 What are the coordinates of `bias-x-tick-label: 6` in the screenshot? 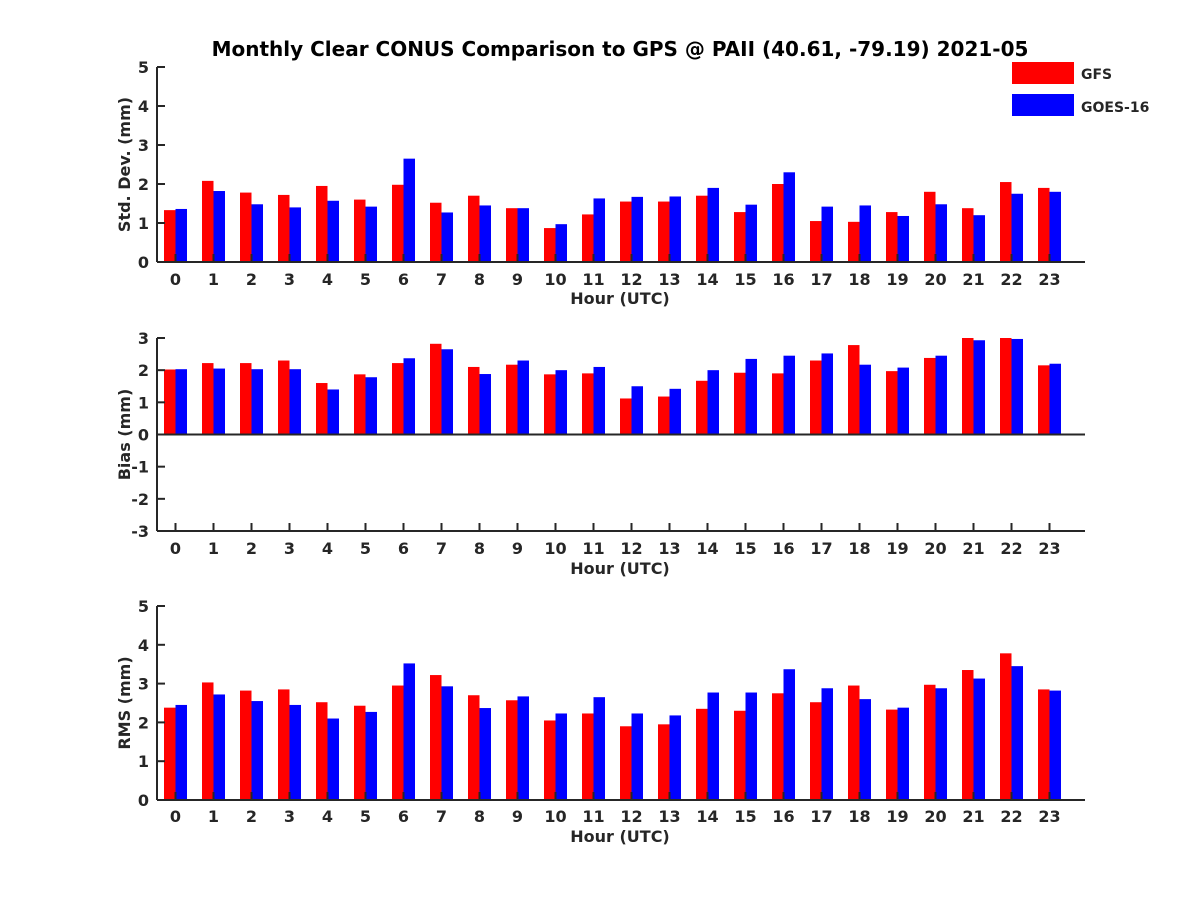 It's located at (403, 548).